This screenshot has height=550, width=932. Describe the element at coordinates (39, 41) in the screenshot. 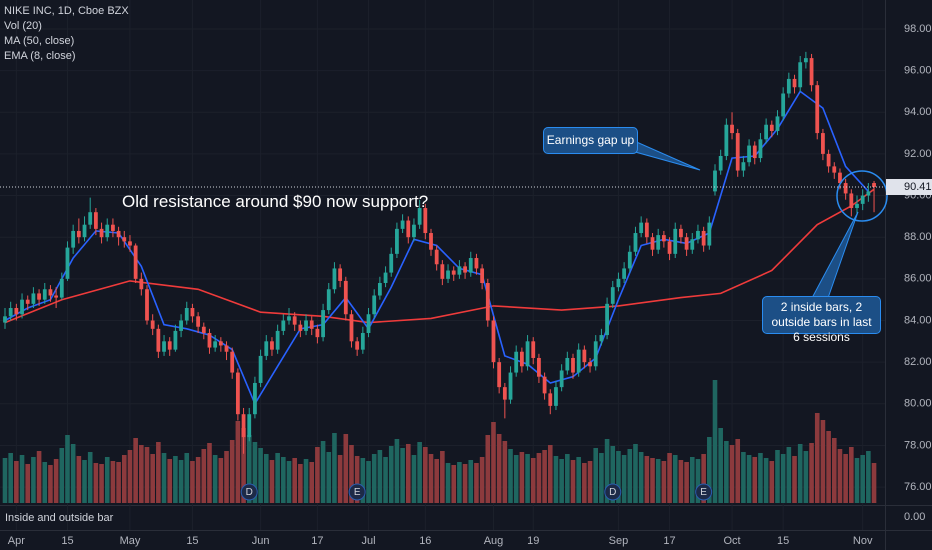

I see `indicator-label: MA (50, close)` at that location.